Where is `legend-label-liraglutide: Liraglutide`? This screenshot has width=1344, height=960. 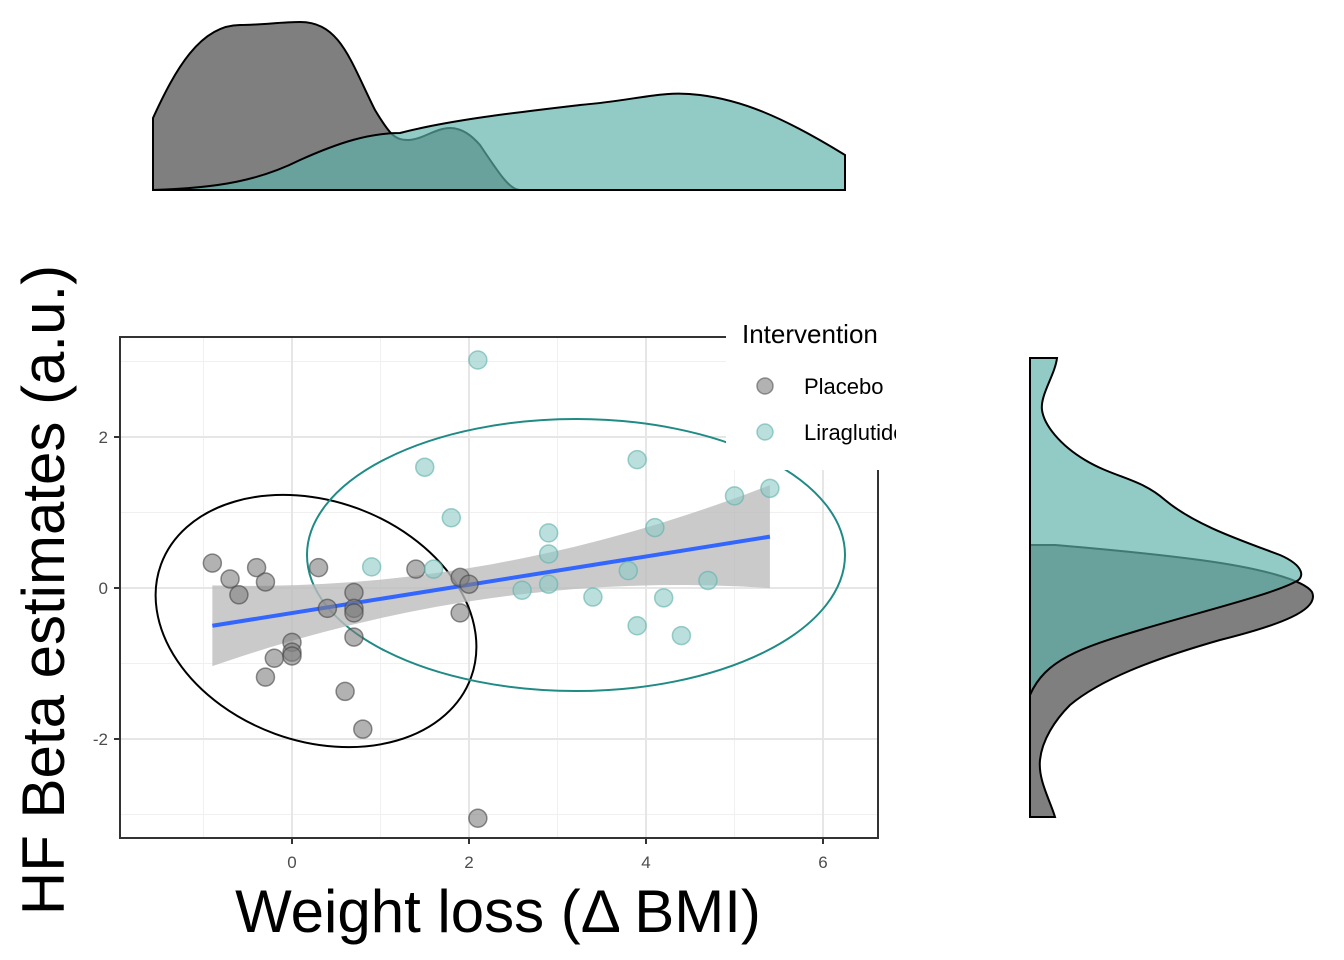
legend-label-liraglutide: Liraglutide is located at coordinates (855, 432).